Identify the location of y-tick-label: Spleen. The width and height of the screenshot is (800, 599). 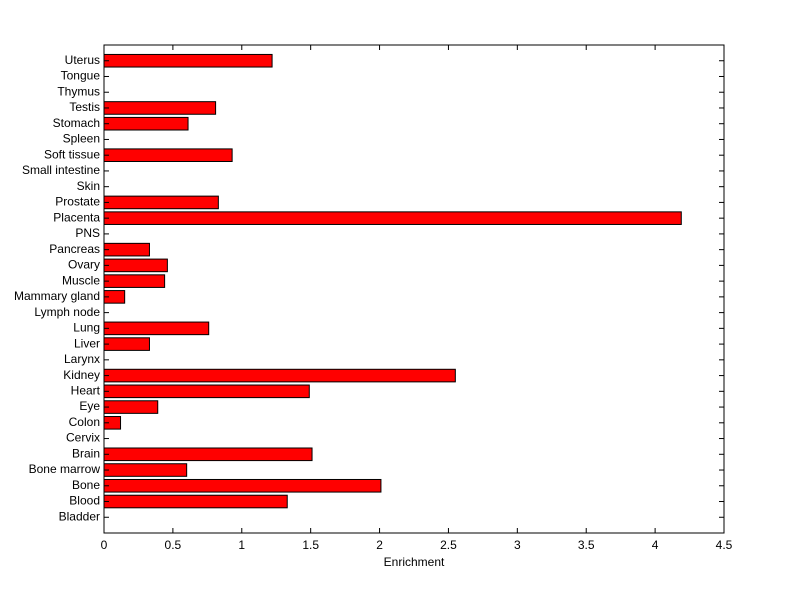
(81, 139).